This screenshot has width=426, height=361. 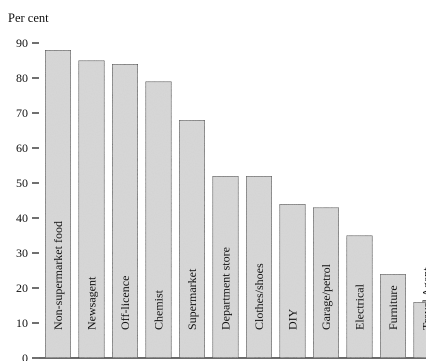 What do you see at coordinates (326, 296) in the screenshot?
I see `bar-label-9: Garage/petrol` at bounding box center [326, 296].